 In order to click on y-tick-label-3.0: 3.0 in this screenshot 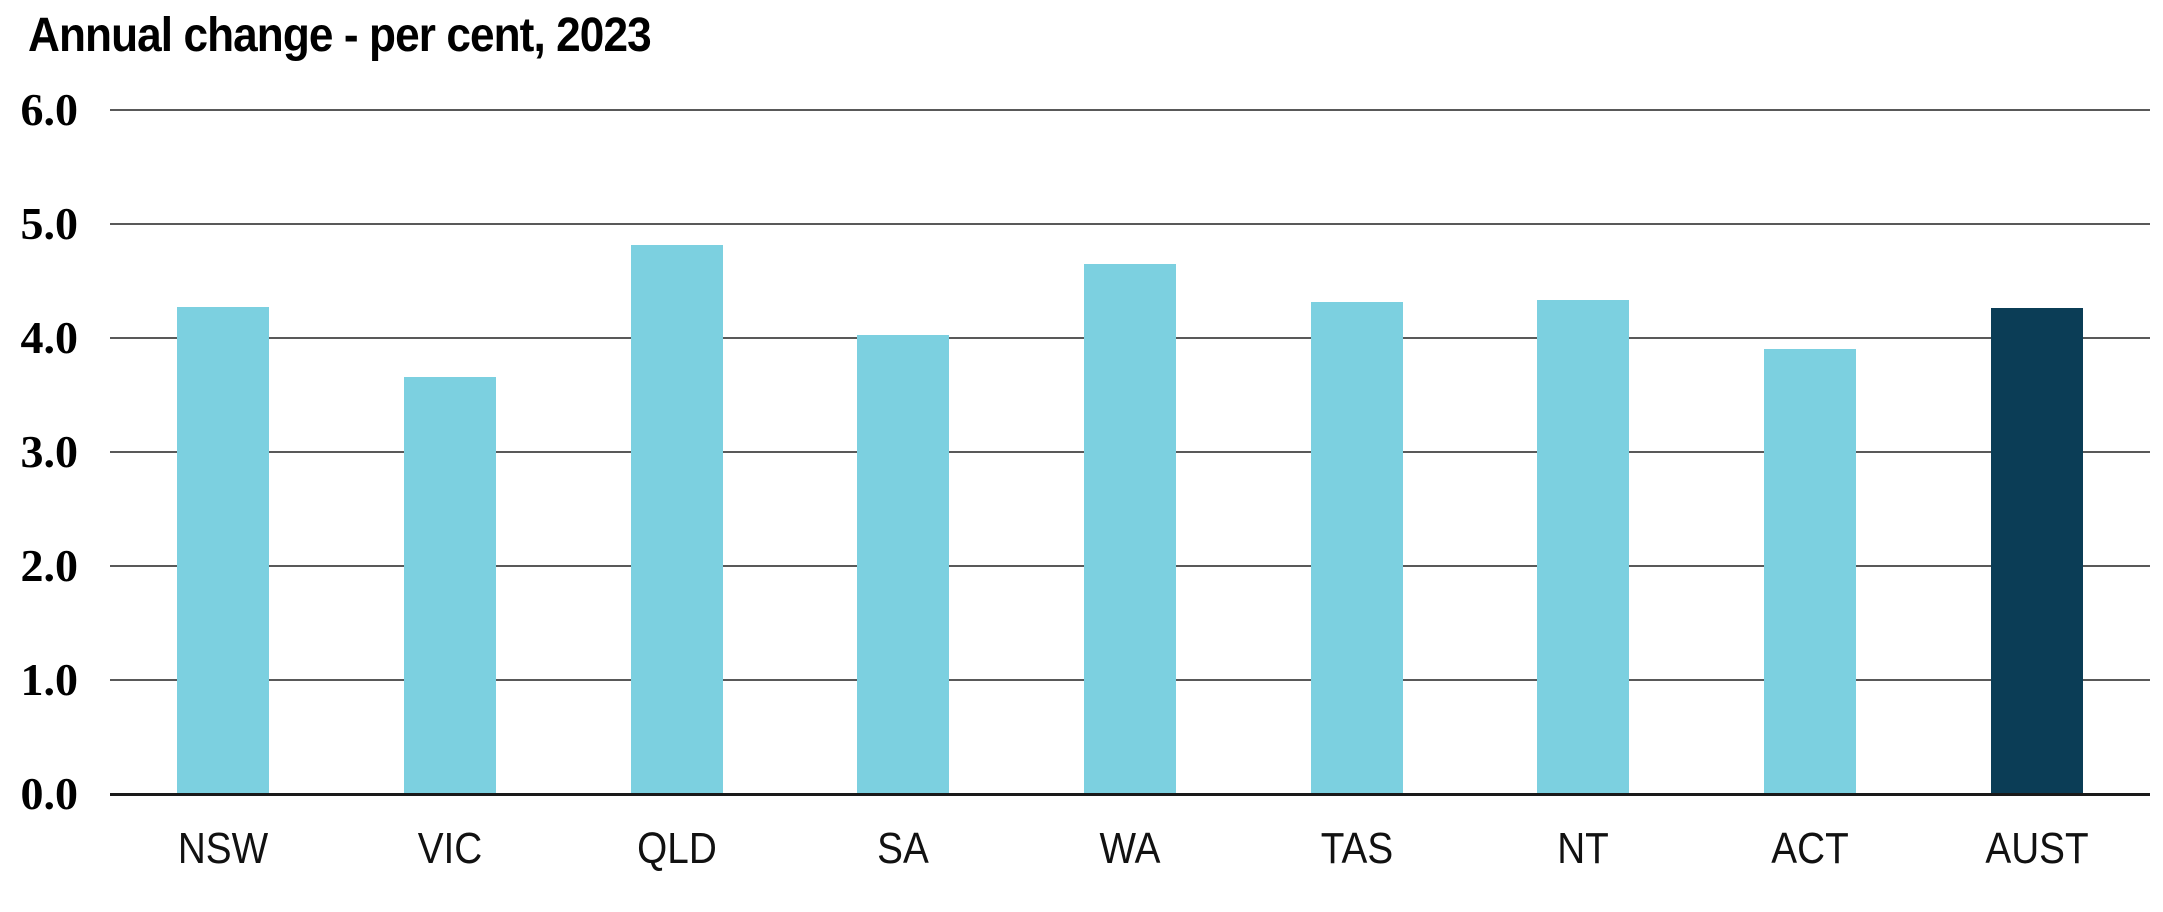, I will do `click(49, 451)`.